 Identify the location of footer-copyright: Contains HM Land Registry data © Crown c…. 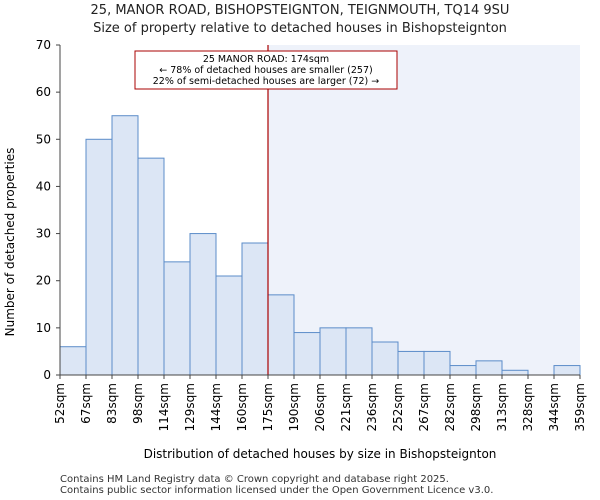
(254, 479).